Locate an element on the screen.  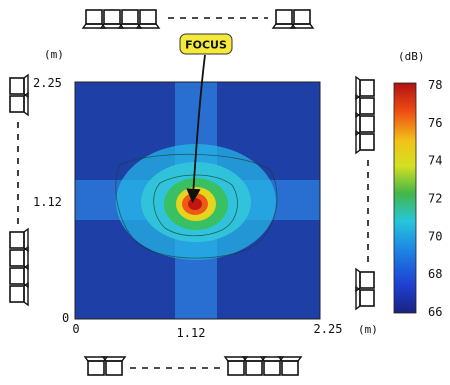
contour-line is located at coordinates (195, 205).